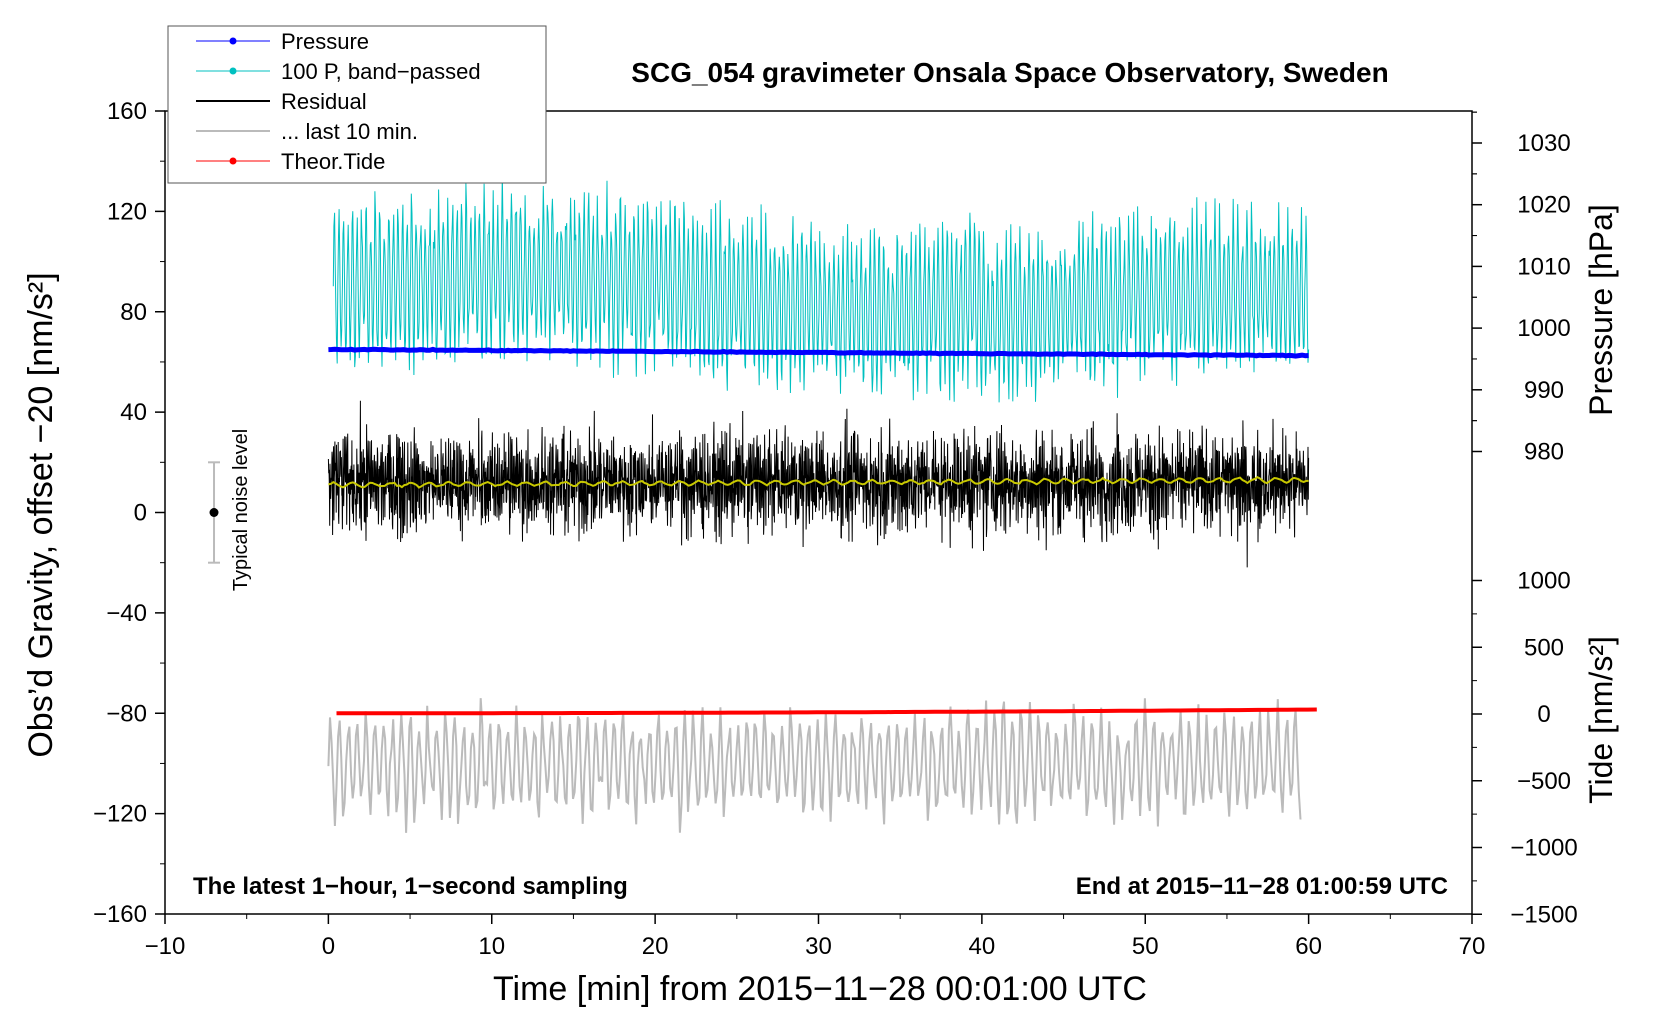 This screenshot has height=1020, width=1660. Describe the element at coordinates (120, 914) in the screenshot. I see `y-tick-label: −160` at that location.